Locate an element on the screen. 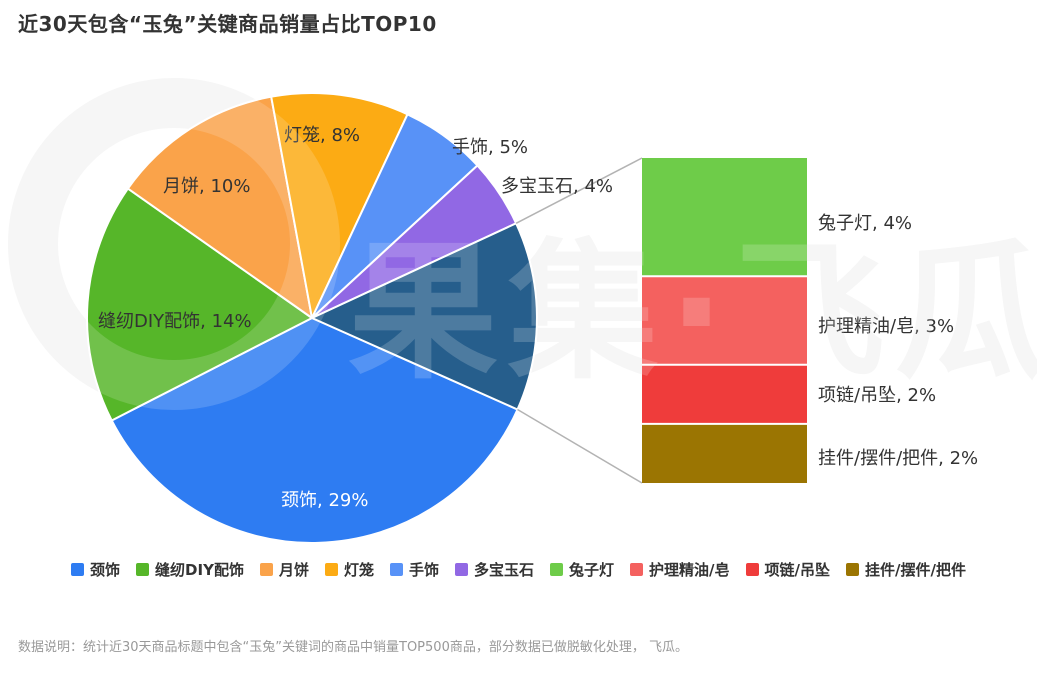 This screenshot has width=1037, height=674. legend-label: 颈饰 is located at coordinates (105, 569).